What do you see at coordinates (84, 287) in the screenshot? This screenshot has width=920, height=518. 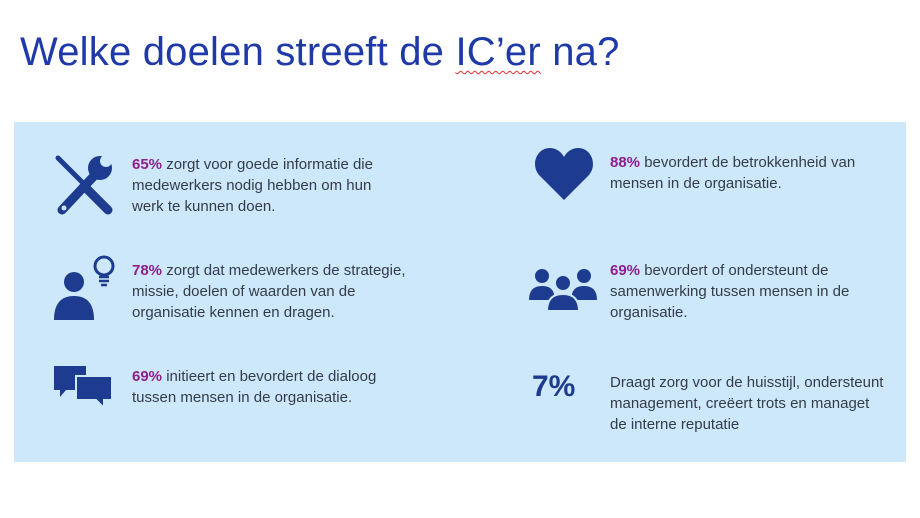 I see `person-lightbulb-icon` at bounding box center [84, 287].